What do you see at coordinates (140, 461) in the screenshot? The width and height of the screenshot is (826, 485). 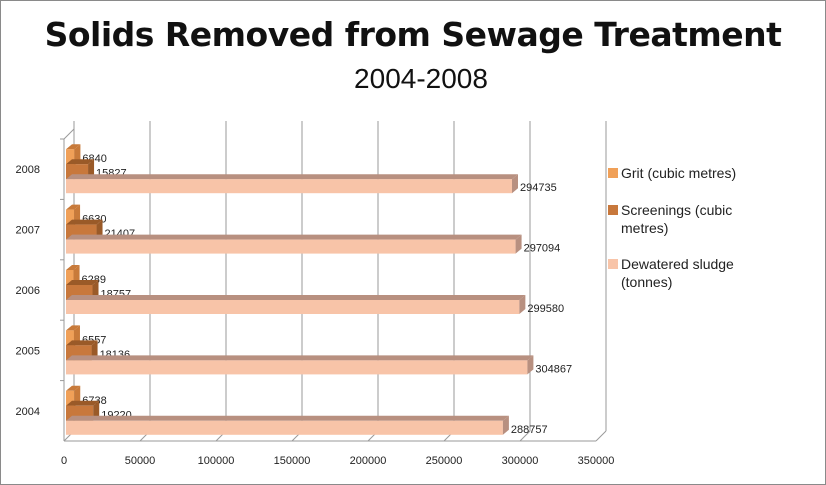 I see `x-tick-label: 50000` at bounding box center [140, 461].